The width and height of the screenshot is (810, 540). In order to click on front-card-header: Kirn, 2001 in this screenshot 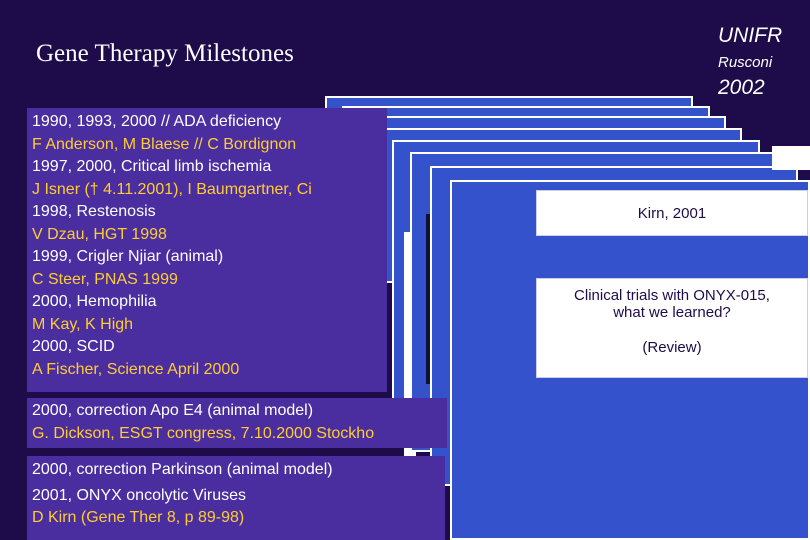, I will do `click(672, 213)`.